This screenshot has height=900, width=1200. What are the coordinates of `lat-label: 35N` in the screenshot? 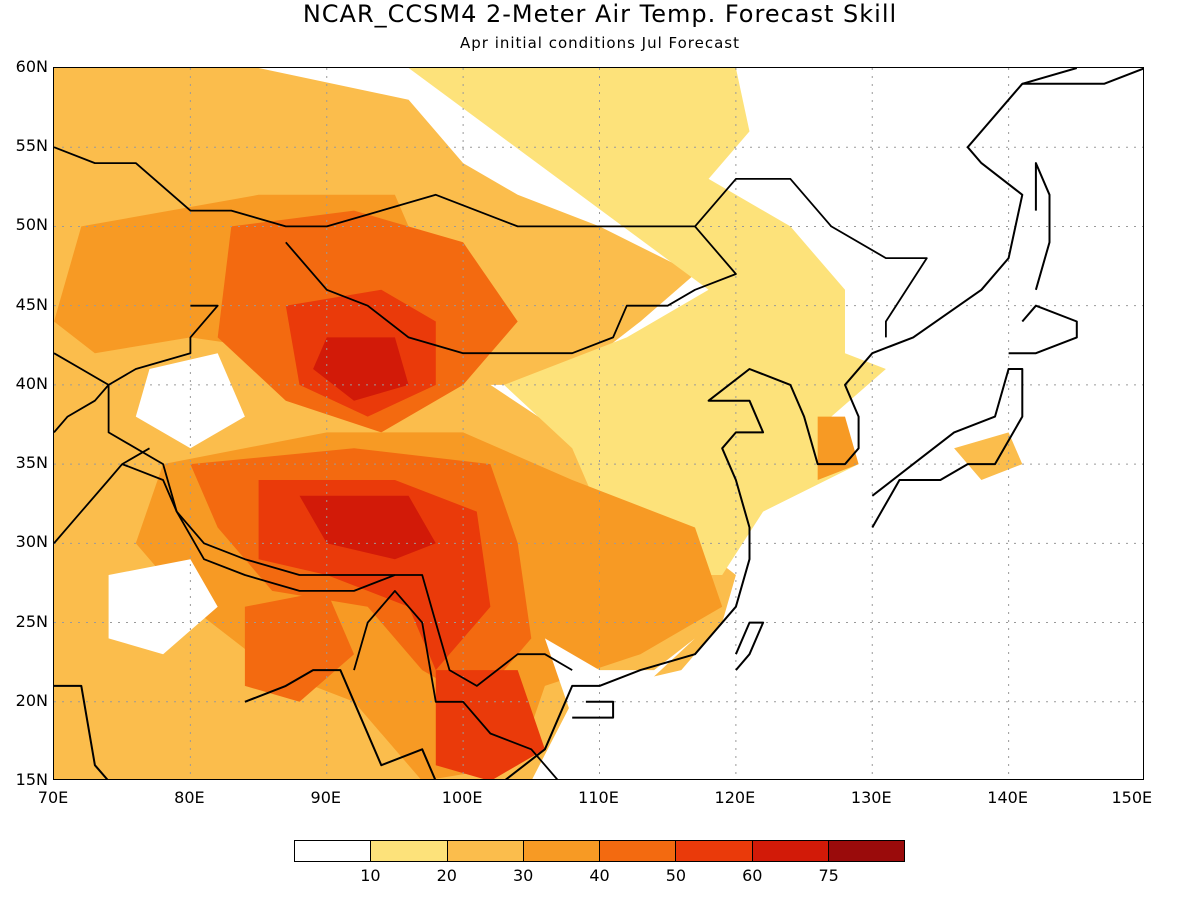 It's located at (31, 463).